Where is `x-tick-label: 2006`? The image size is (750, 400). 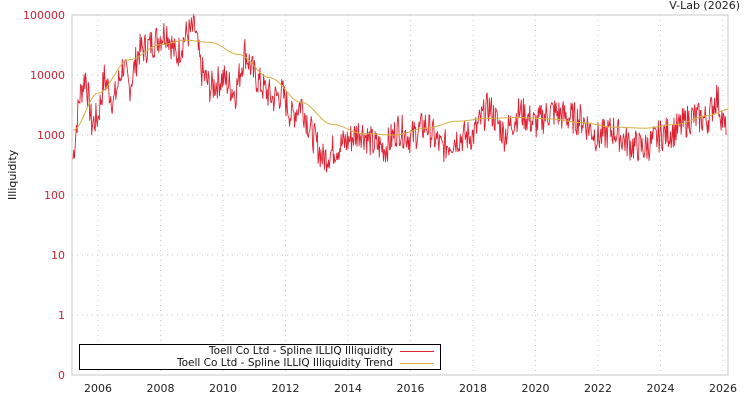 x-tick-label: 2006 is located at coordinates (98, 388).